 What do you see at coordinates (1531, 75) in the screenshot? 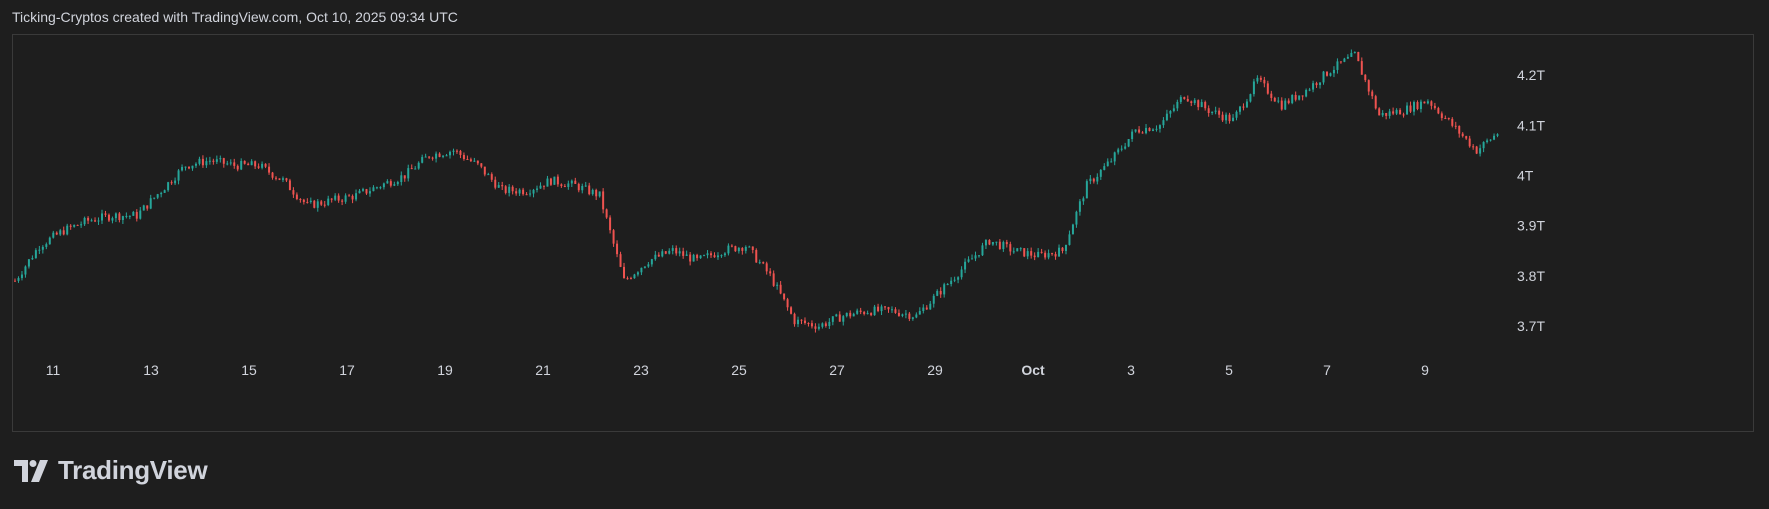
I see `y-tick-label: 4.2T` at bounding box center [1531, 75].